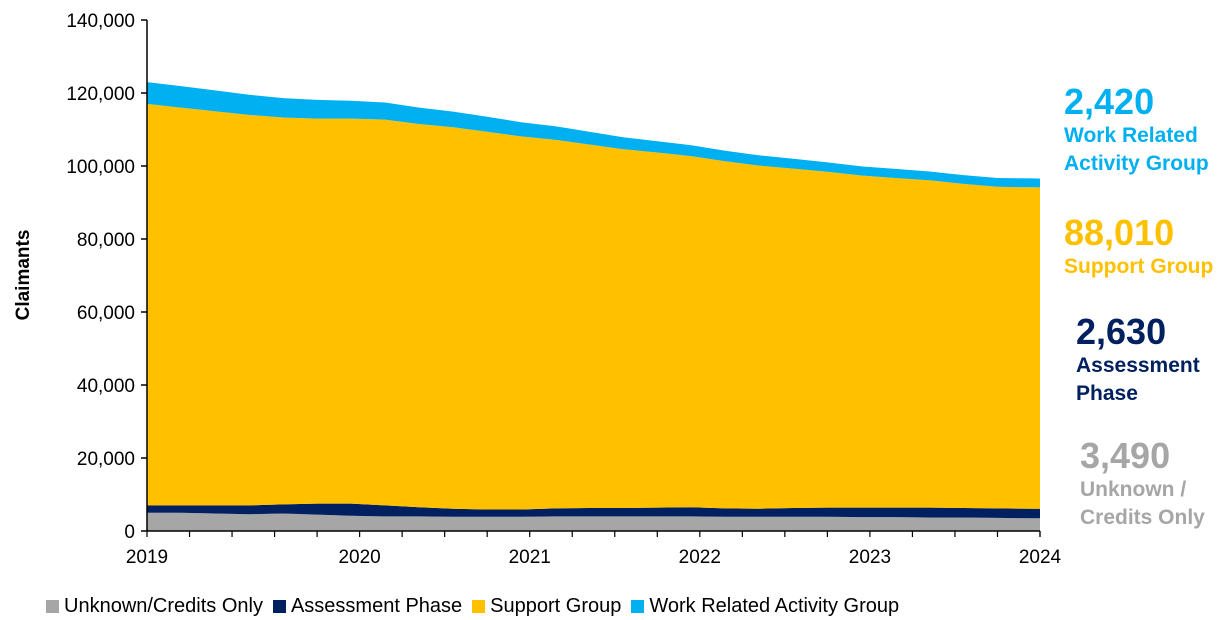 This screenshot has width=1231, height=620. Describe the element at coordinates (106, 386) in the screenshot. I see `y-tick-label: 40,000` at that location.